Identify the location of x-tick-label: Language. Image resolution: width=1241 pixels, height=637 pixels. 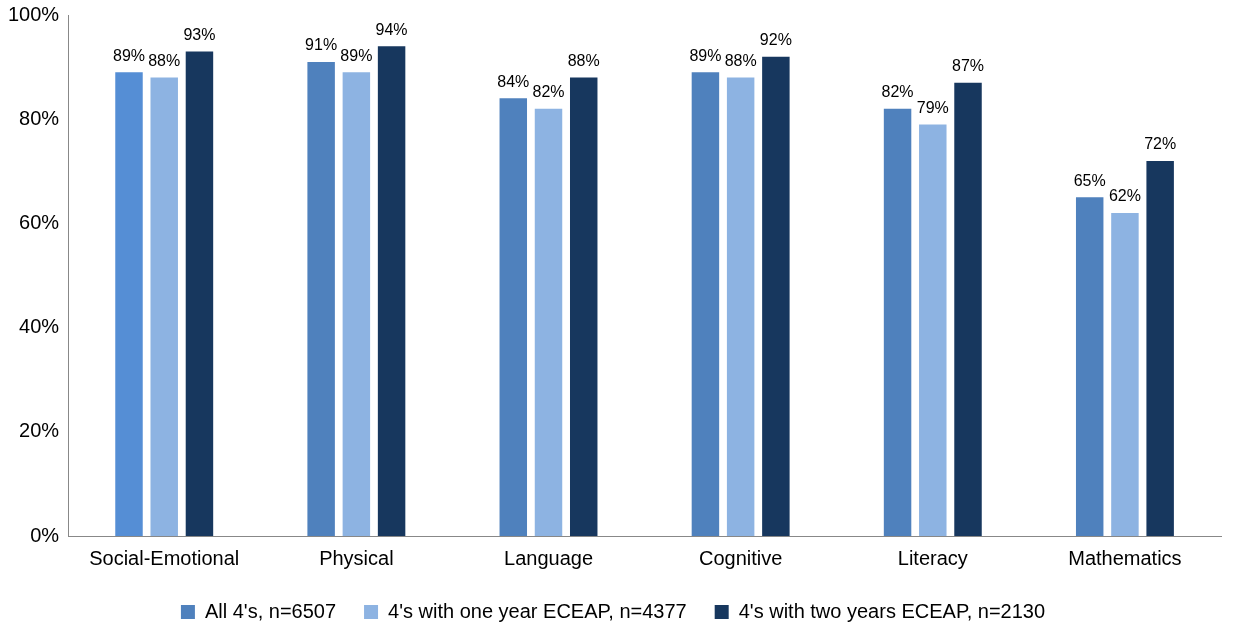
(548, 557).